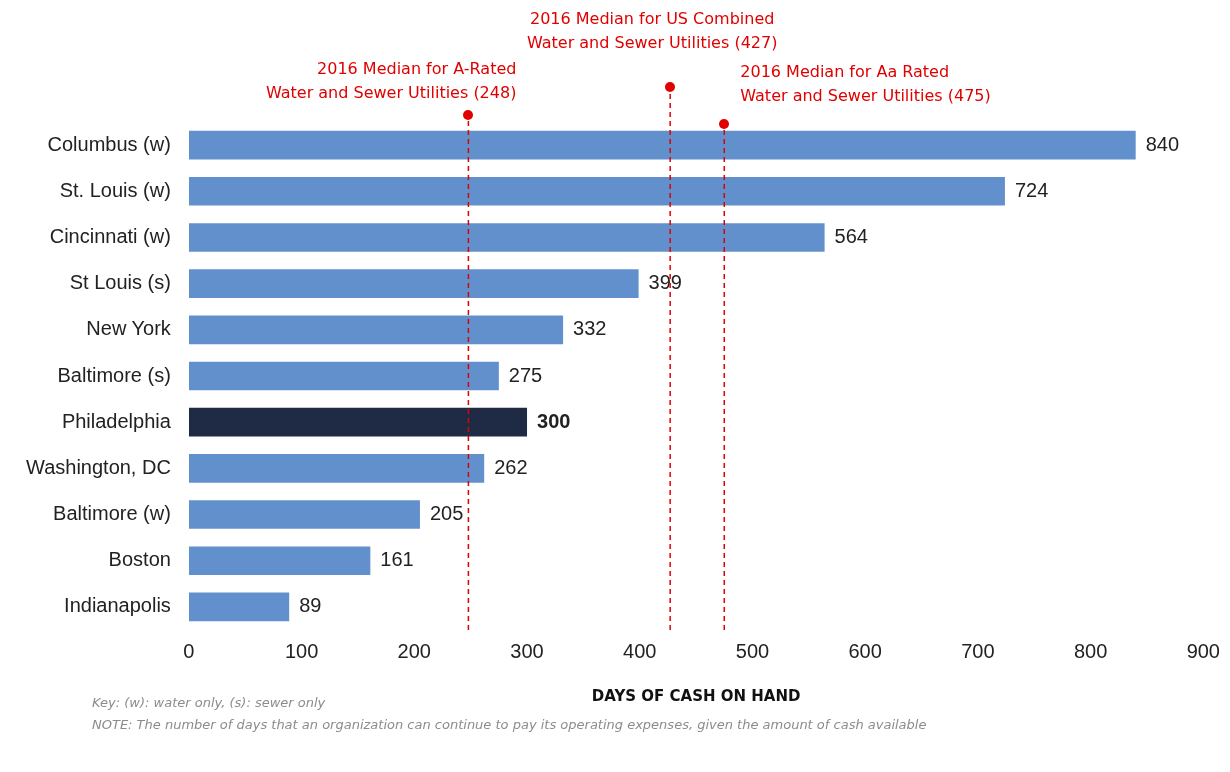 Image resolution: width=1230 pixels, height=772 pixels. What do you see at coordinates (116, 420) in the screenshot?
I see `y-tick-label: Philadelphia` at bounding box center [116, 420].